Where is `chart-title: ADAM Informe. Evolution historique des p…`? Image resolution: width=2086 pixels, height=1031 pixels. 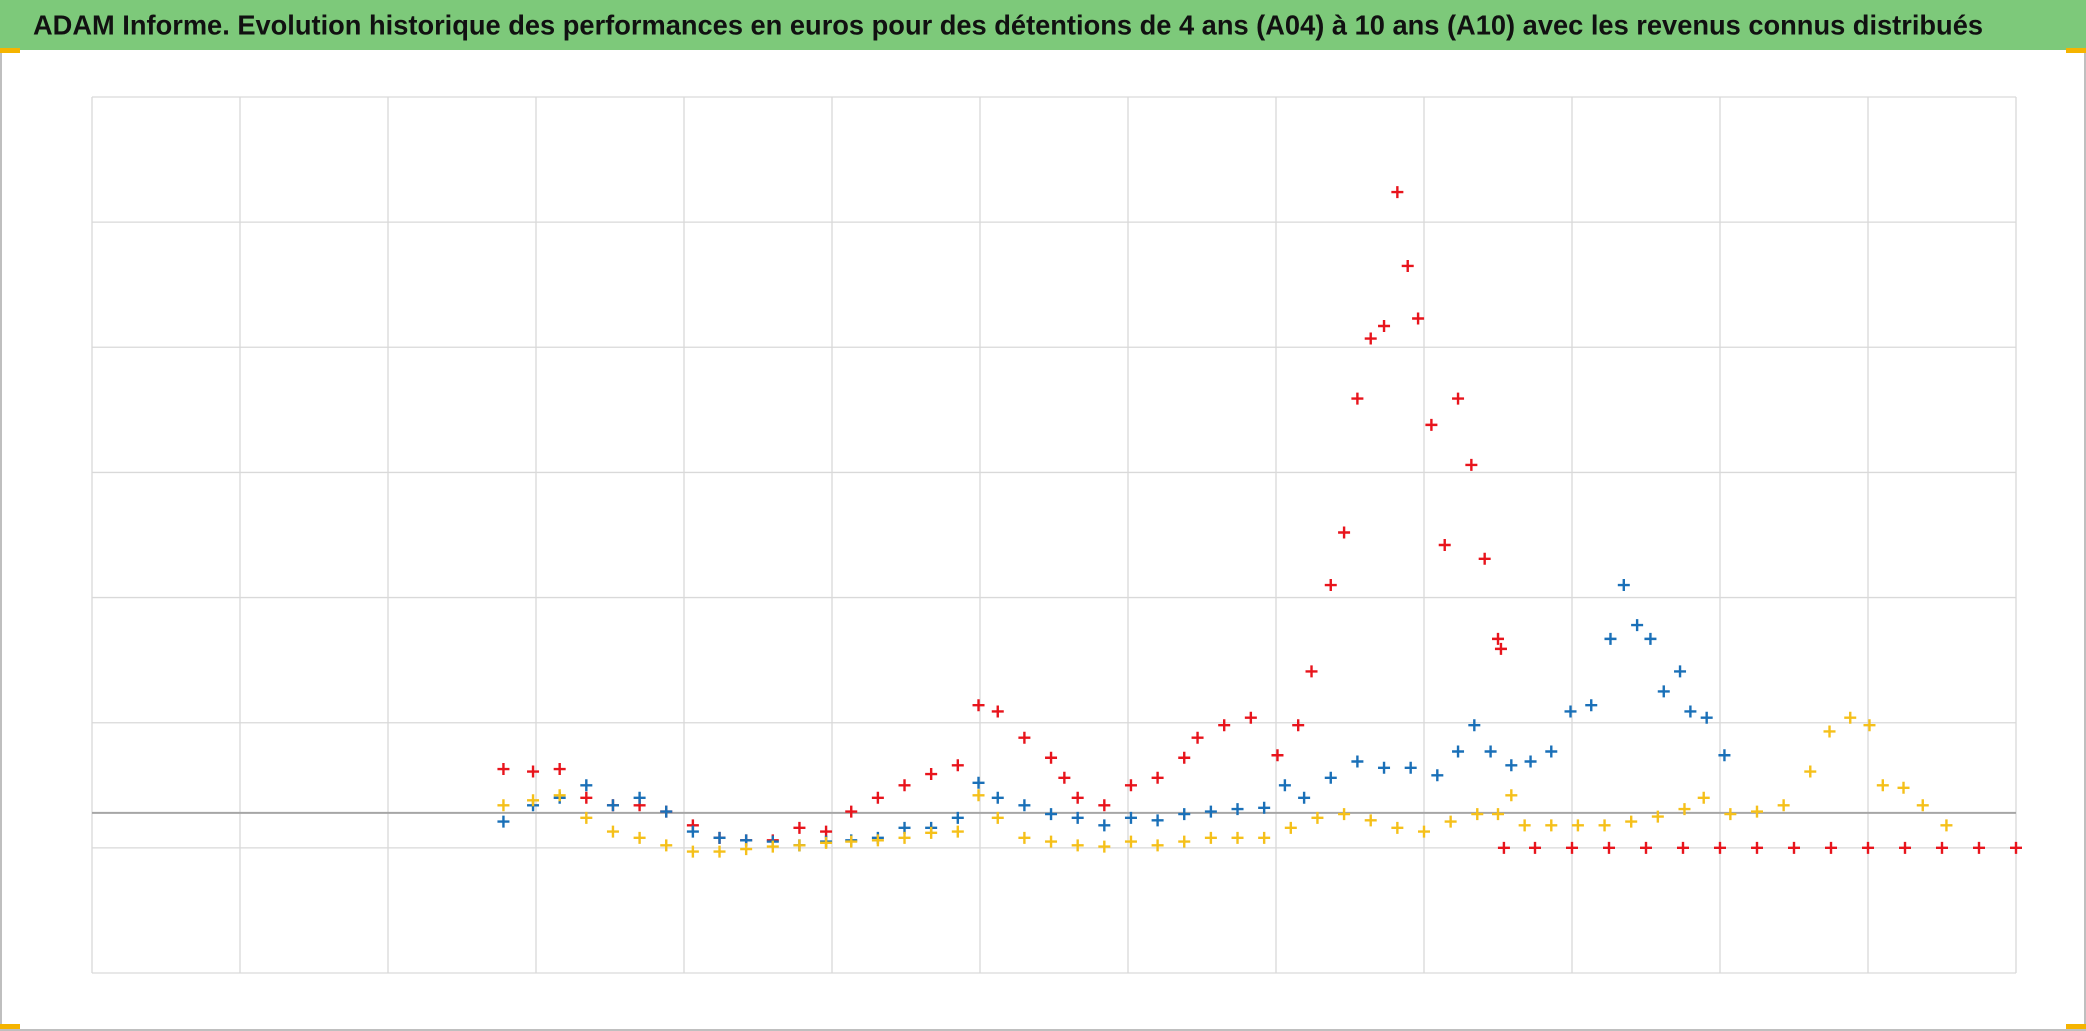 chart-title: ADAM Informe. Evolution historique des p… is located at coordinates (1008, 24).